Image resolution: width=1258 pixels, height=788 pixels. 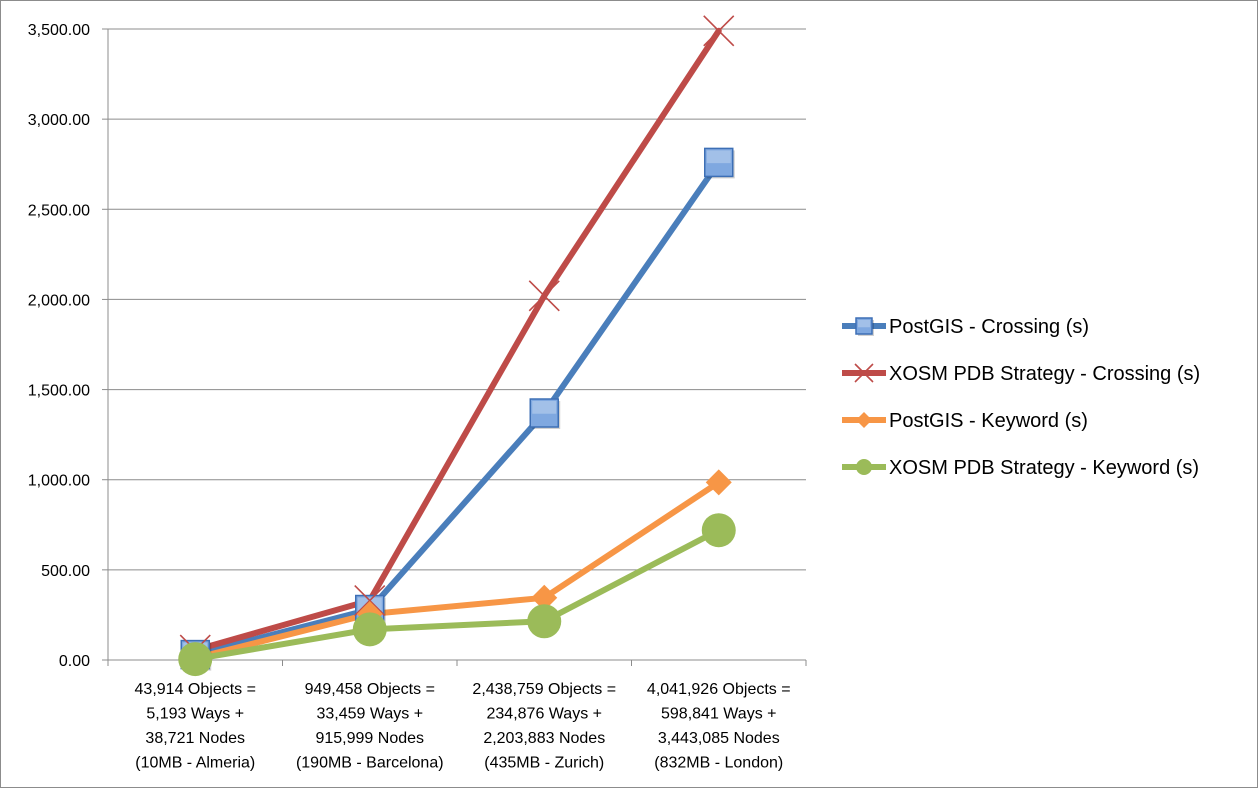 I want to click on legend-item-4: XOSM PDB Strategy - Keyword (s), so click(x=1020, y=468).